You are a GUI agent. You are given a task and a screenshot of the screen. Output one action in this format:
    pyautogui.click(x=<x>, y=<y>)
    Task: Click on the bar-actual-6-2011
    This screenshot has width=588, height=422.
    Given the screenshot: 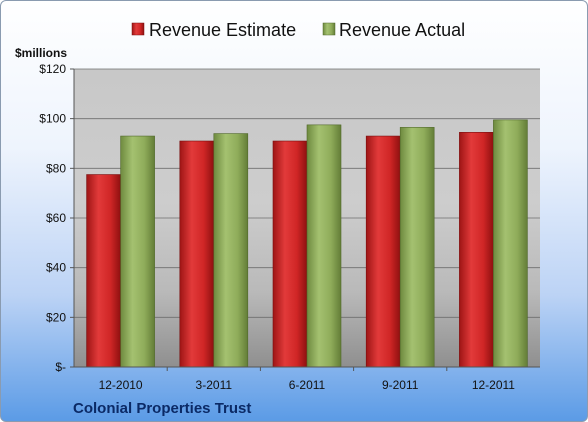 What is the action you would take?
    pyautogui.click(x=324, y=246)
    